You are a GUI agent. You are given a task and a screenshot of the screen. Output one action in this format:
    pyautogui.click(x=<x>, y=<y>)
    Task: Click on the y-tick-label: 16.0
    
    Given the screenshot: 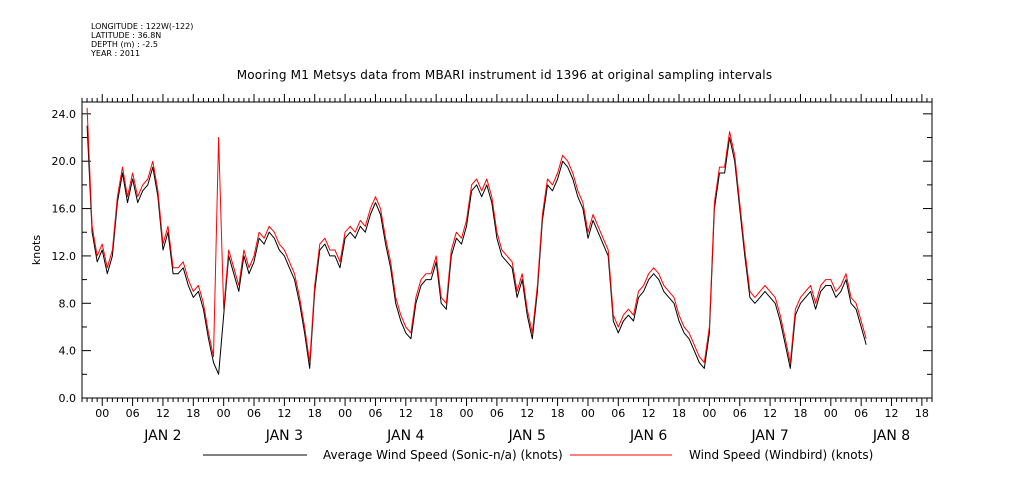 What is the action you would take?
    pyautogui.click(x=64, y=209)
    